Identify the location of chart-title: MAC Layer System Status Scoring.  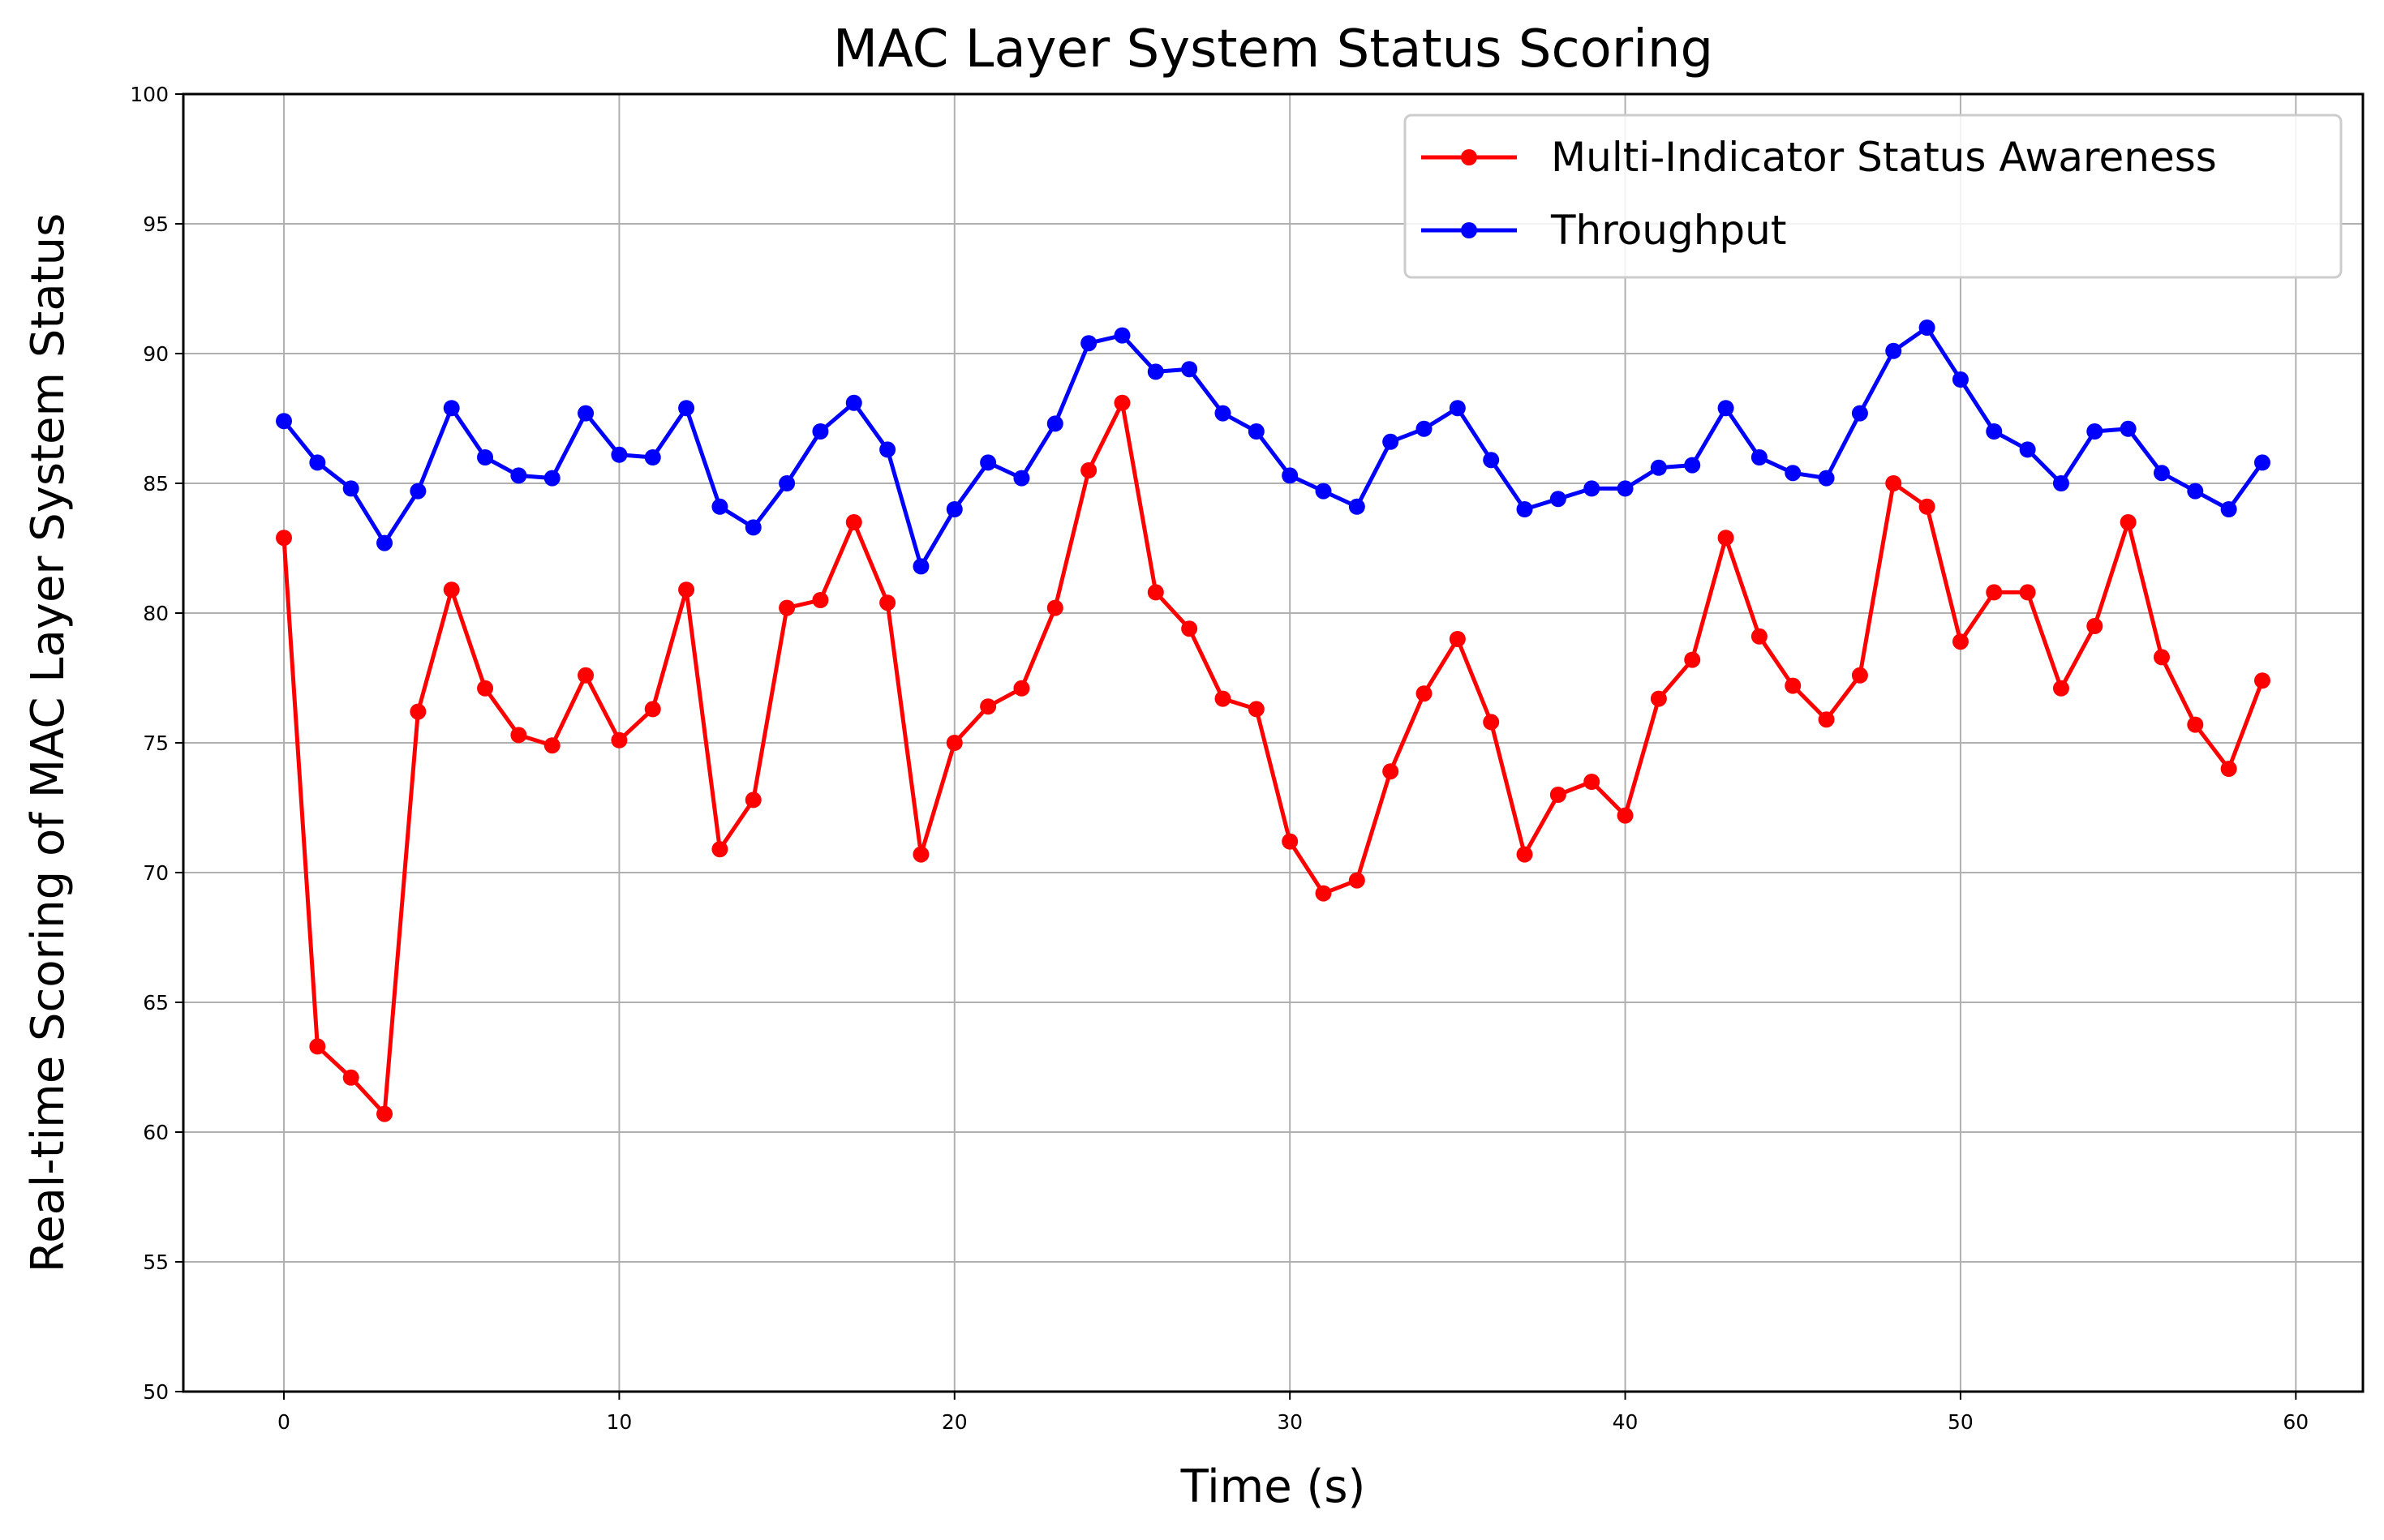
(1273, 49).